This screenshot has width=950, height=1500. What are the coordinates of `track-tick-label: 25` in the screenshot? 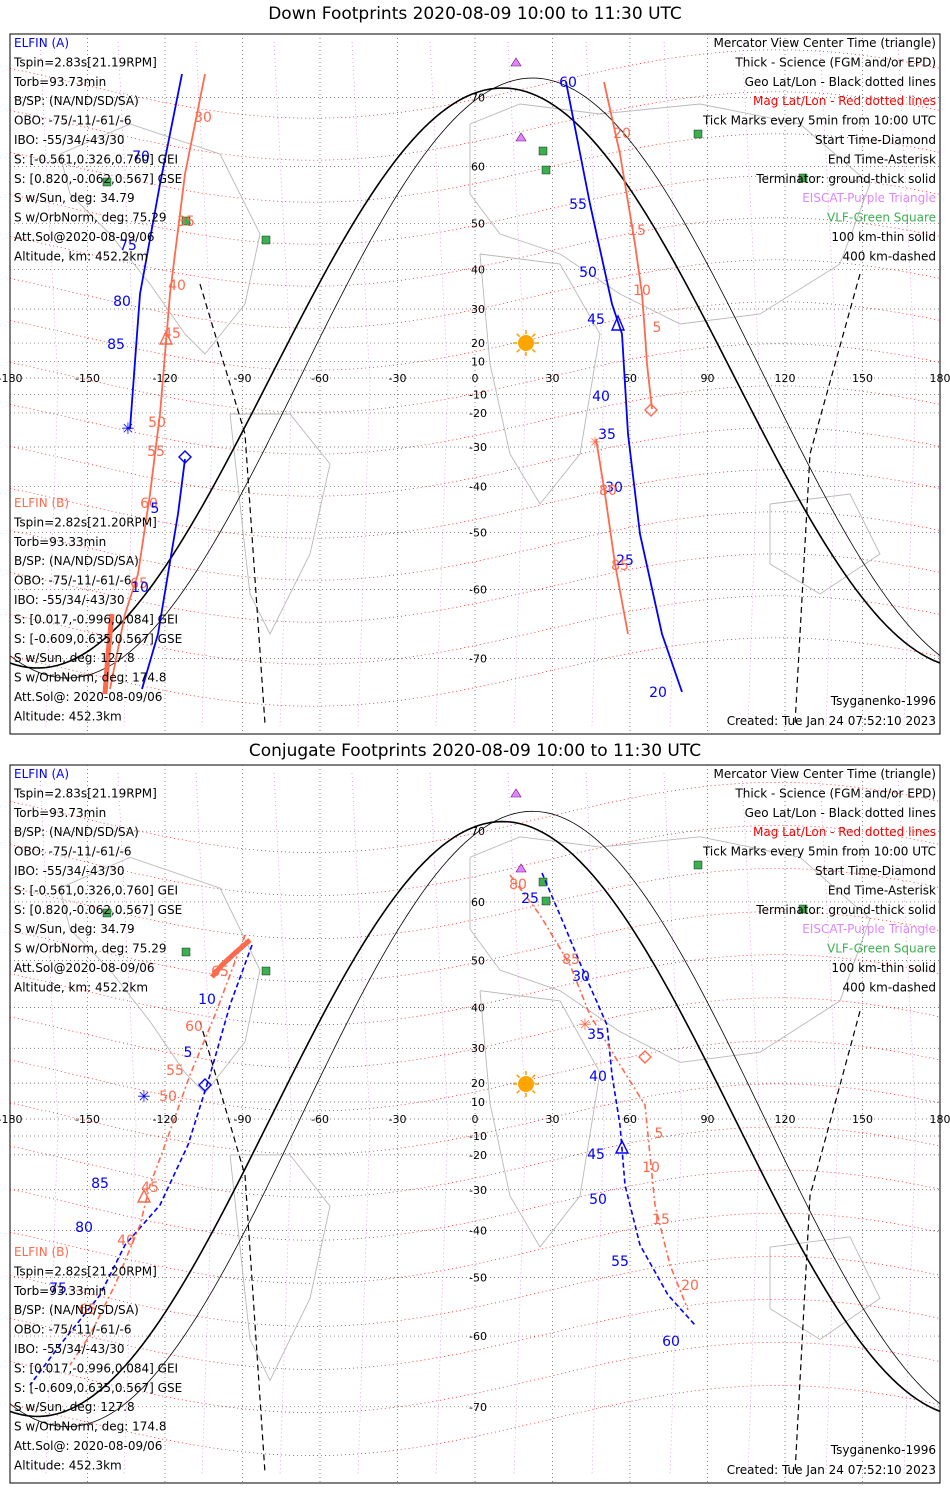 It's located at (625, 561).